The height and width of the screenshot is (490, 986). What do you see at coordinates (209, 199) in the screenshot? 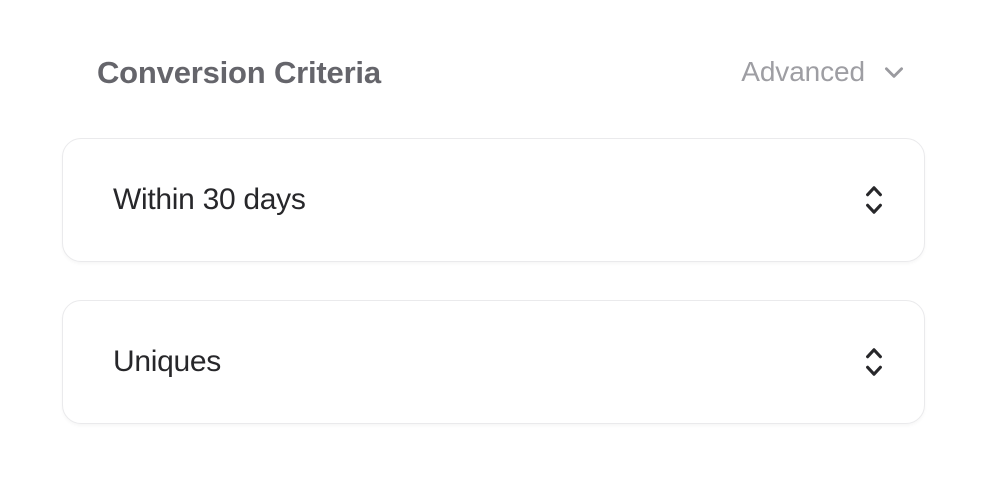
I see `conversion-window-value: Within 30 days` at bounding box center [209, 199].